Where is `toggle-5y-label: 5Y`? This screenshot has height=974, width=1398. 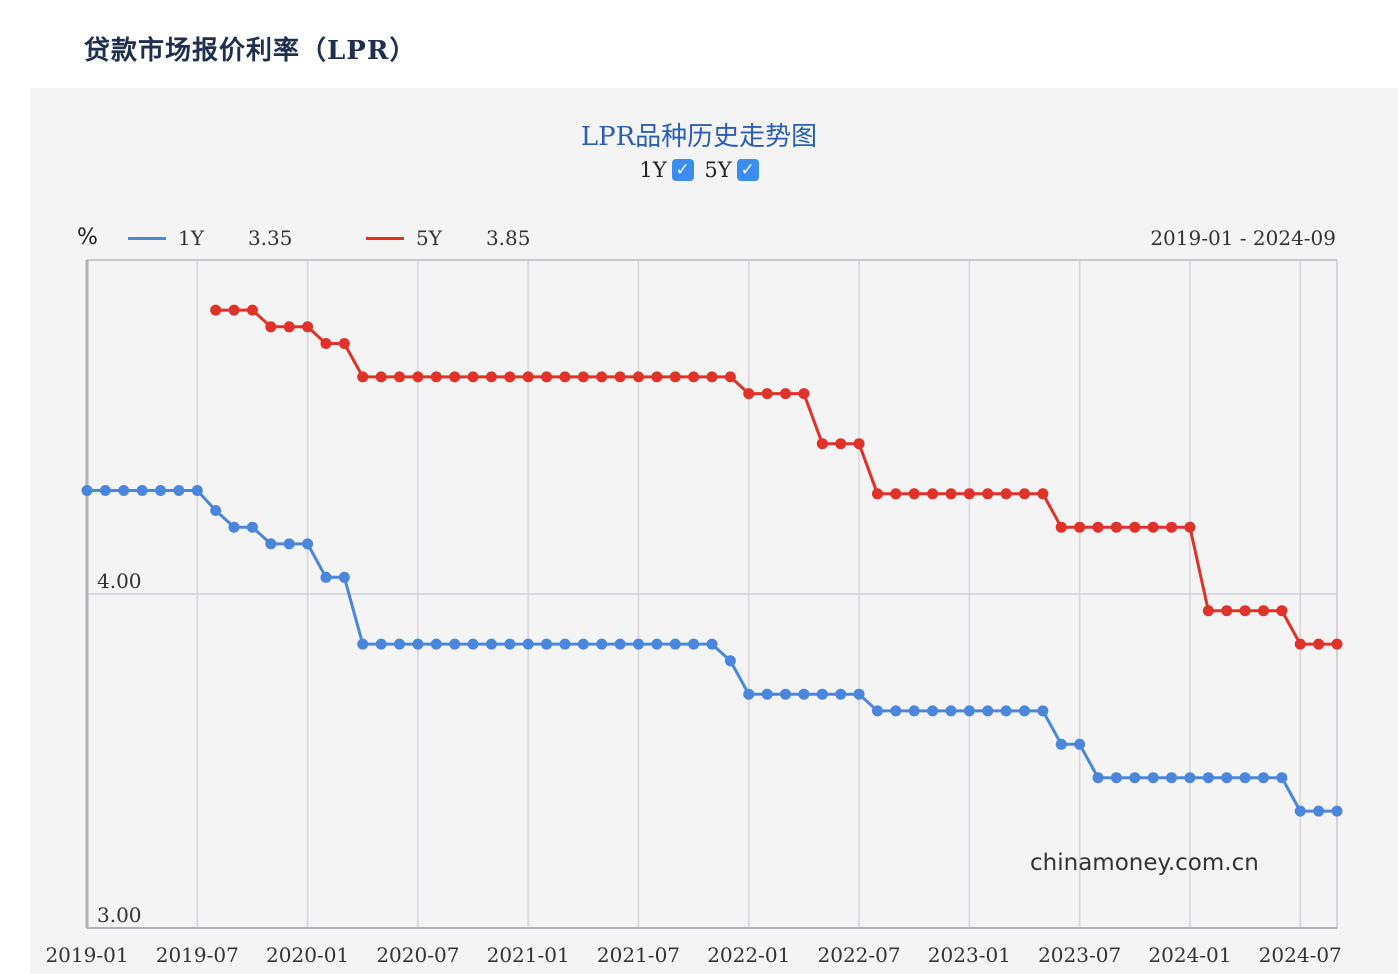
toggle-5y-label: 5Y is located at coordinates (718, 170).